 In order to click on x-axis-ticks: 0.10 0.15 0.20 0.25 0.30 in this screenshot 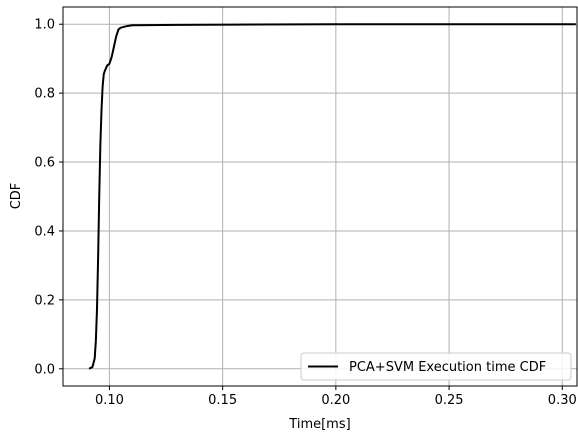, I will do `click(336, 397)`.